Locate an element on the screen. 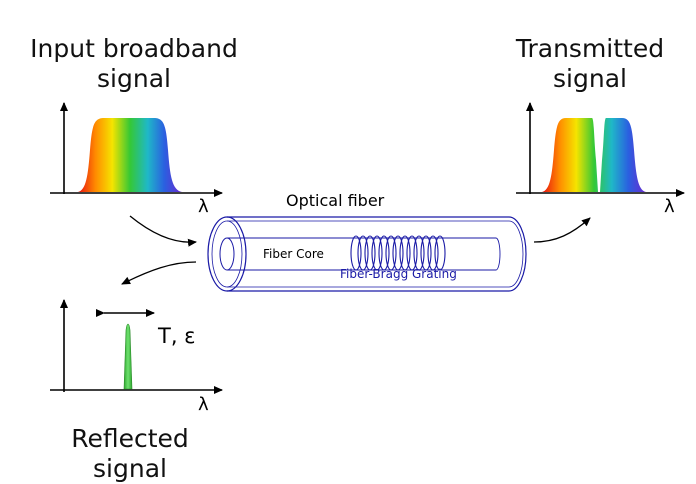 This screenshot has width=696, height=484. fiber-to-transmitted-arrow is located at coordinates (562, 230).